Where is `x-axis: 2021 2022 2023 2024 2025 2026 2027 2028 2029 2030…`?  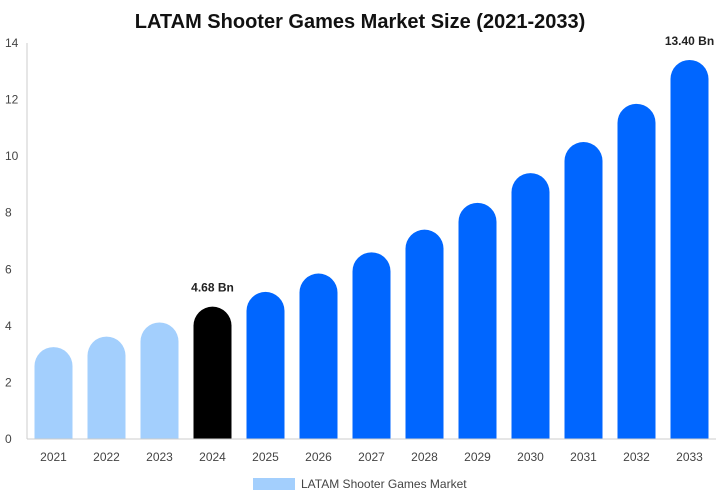
x-axis: 2021 2022 2023 2024 2025 2026 2027 2028 2029 2030… is located at coordinates (371, 451).